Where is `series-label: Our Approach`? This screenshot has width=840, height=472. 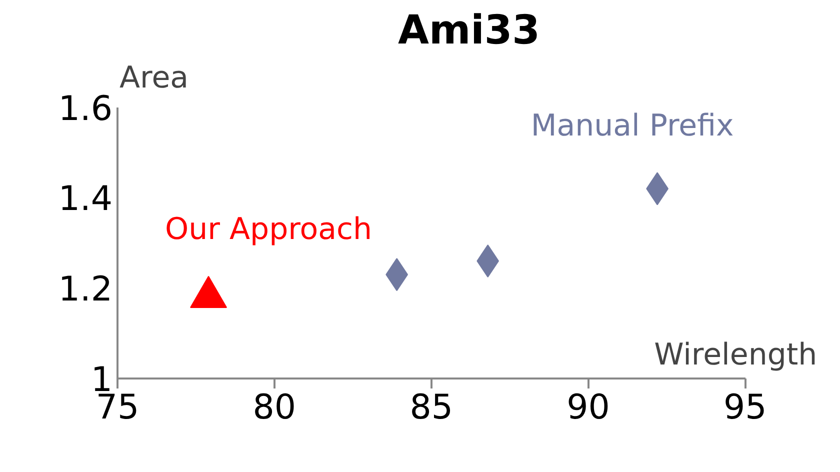
series-label: Our Approach is located at coordinates (268, 230).